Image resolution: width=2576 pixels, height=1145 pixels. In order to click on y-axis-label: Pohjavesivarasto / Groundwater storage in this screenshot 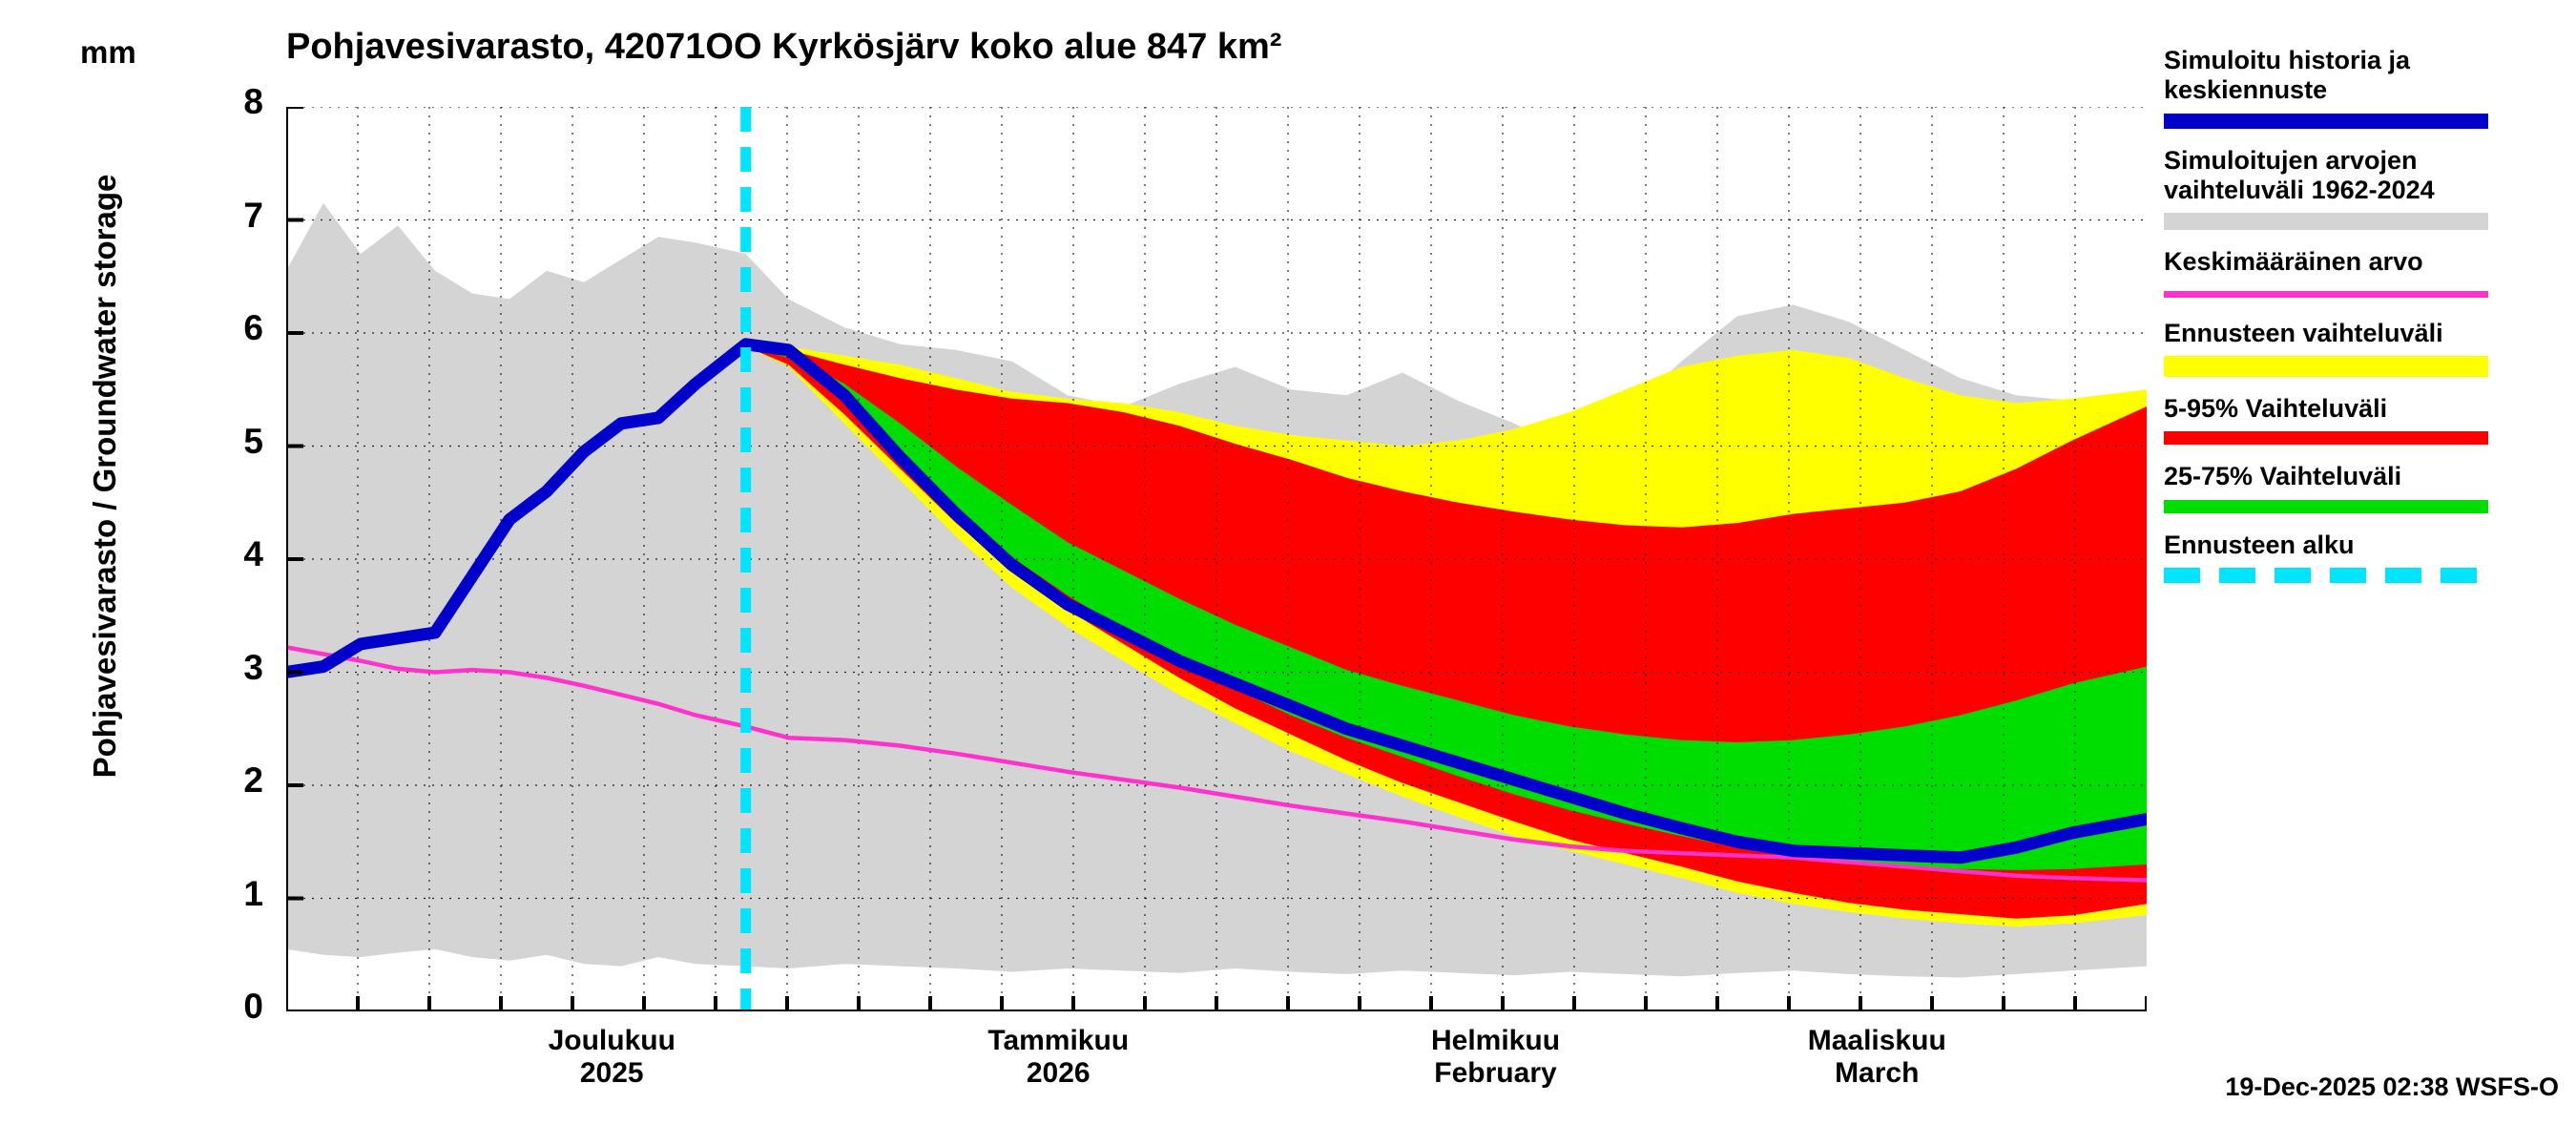, I will do `click(104, 476)`.